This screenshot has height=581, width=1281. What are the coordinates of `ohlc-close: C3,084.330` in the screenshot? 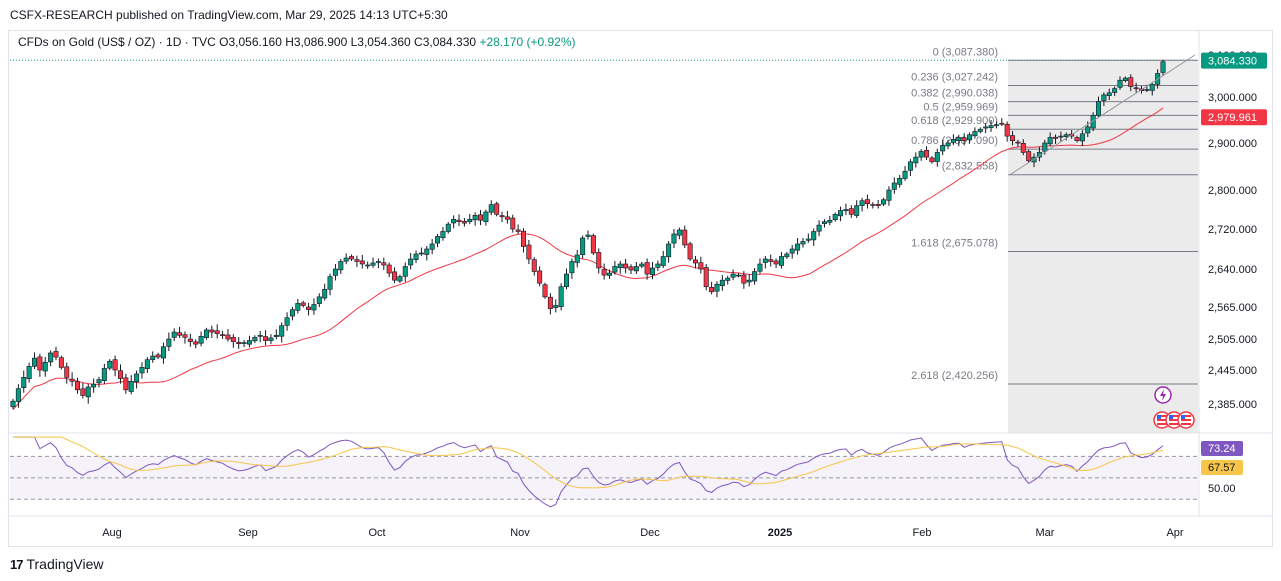 It's located at (445, 42).